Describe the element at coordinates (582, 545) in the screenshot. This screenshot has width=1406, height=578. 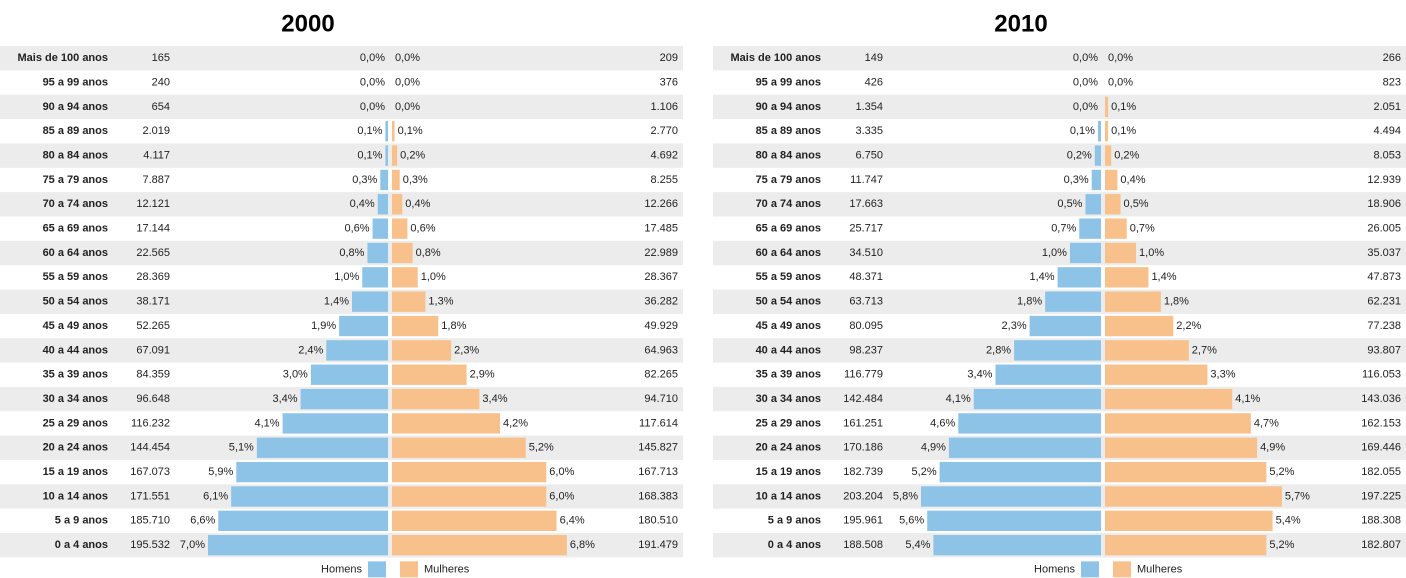
I see `value-label: 6,8%` at that location.